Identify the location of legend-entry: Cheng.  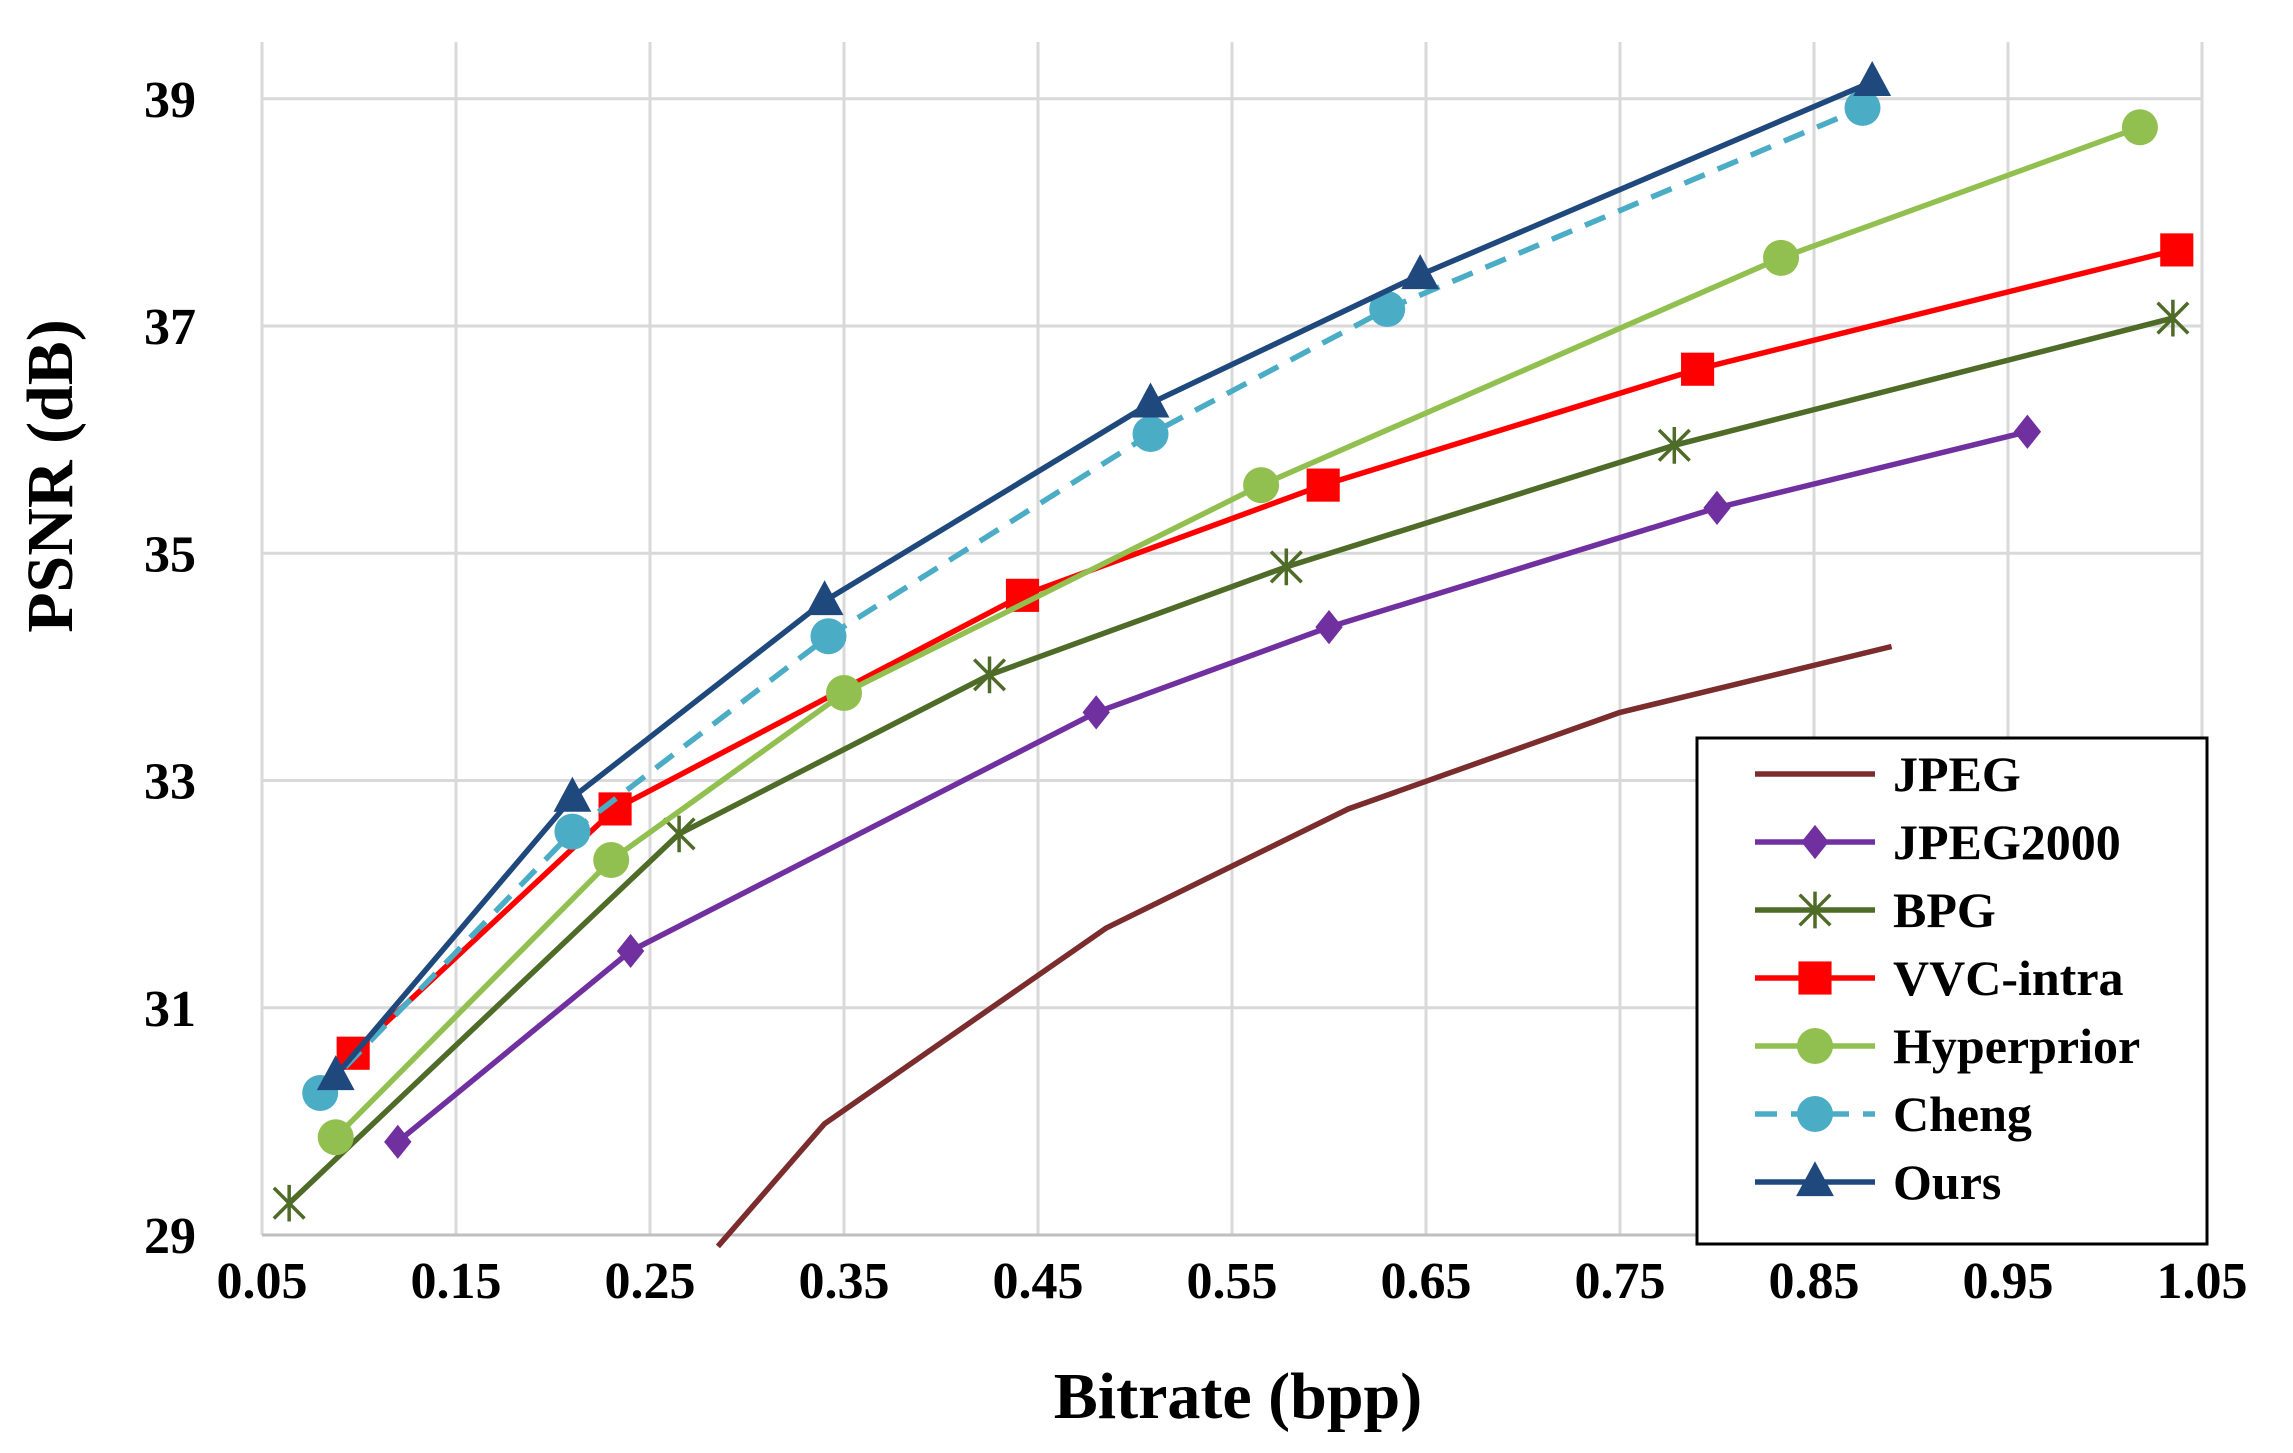
(1893, 1114).